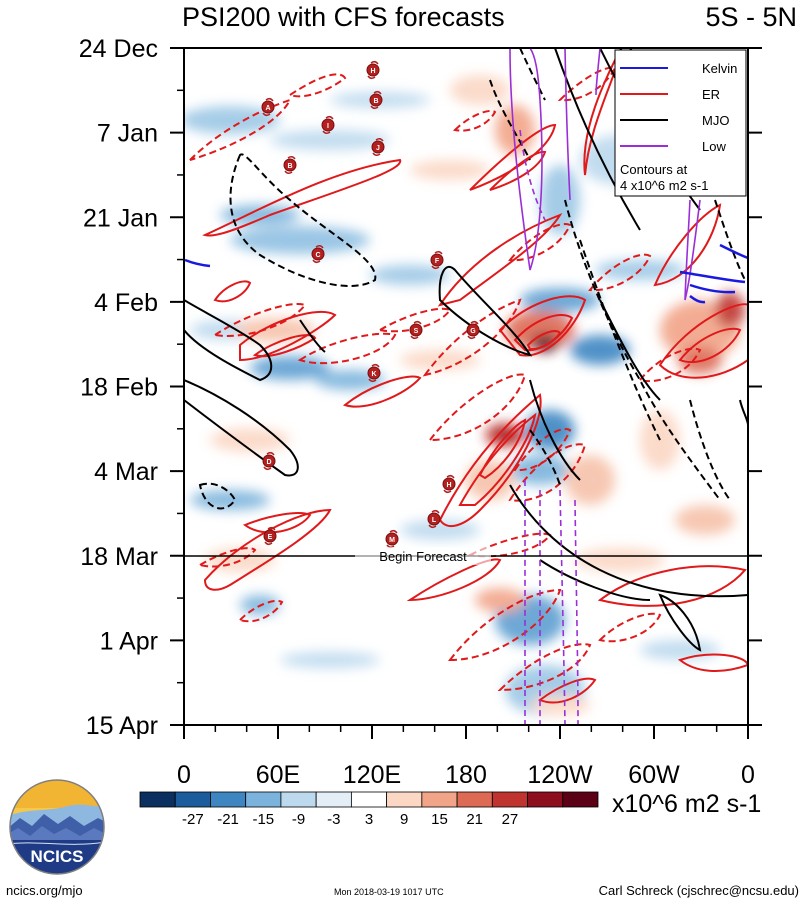  Describe the element at coordinates (127, 134) in the screenshot. I see `y-tick-label: 7 Jan` at that location.